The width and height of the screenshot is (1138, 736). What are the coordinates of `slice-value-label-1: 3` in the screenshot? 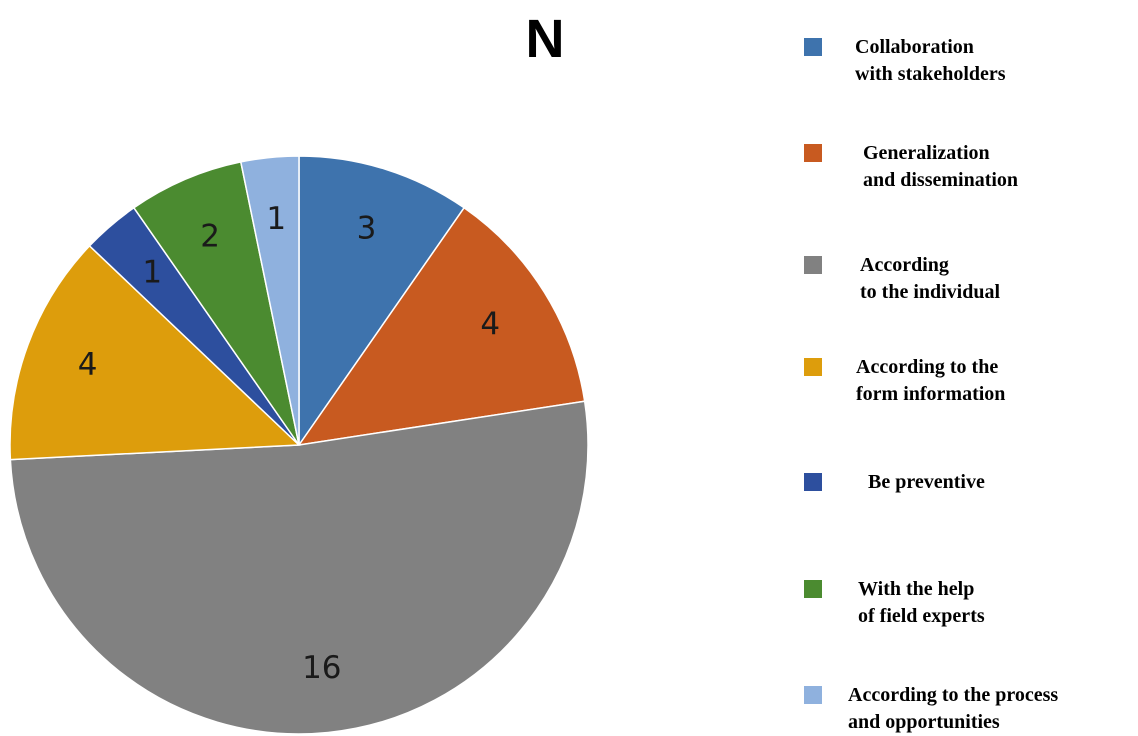 It's located at (367, 228).